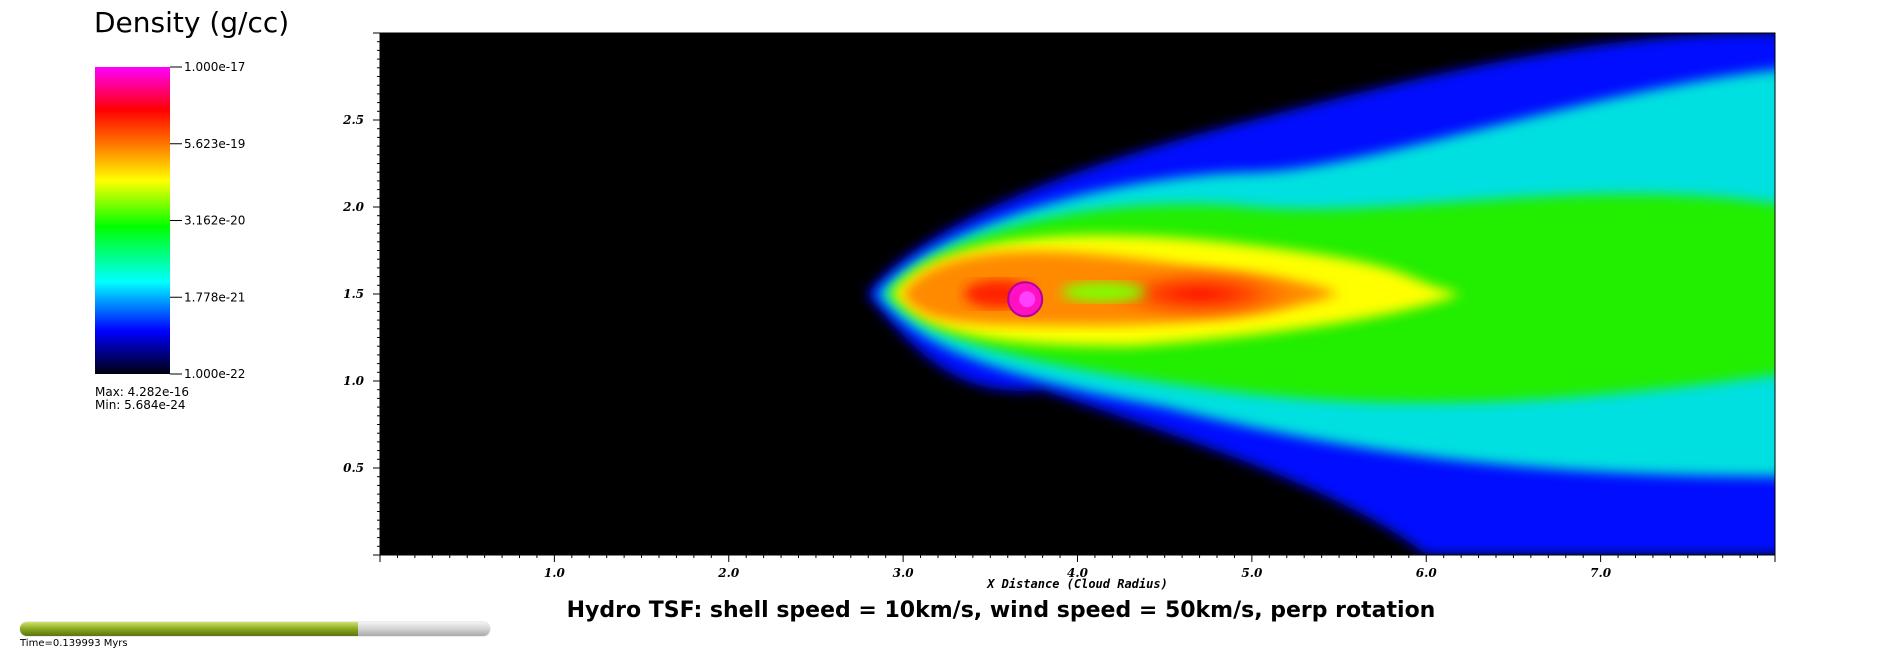  What do you see at coordinates (192, 22) in the screenshot?
I see `colorbar-title: Density (g/cc)` at bounding box center [192, 22].